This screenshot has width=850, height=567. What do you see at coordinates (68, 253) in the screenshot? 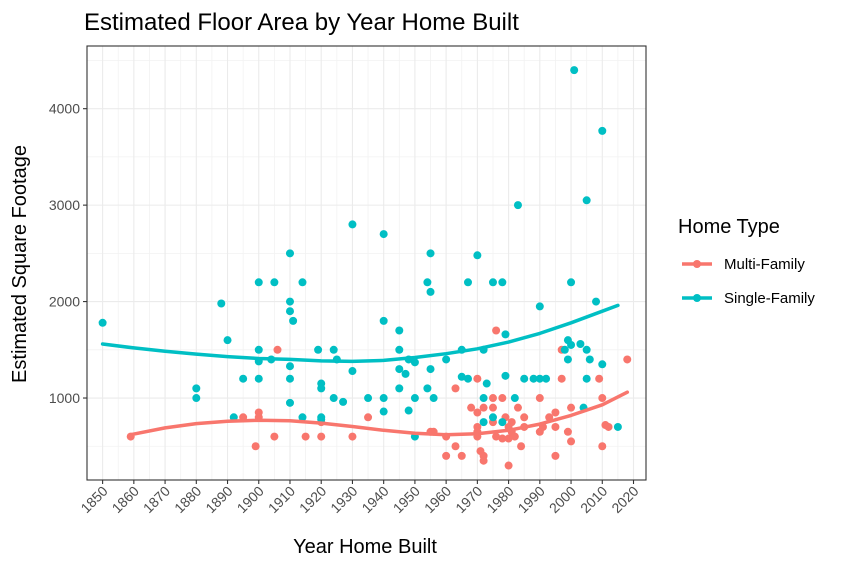
I see `y-axis-ticks: 1000 2000 3000 4000` at bounding box center [68, 253].